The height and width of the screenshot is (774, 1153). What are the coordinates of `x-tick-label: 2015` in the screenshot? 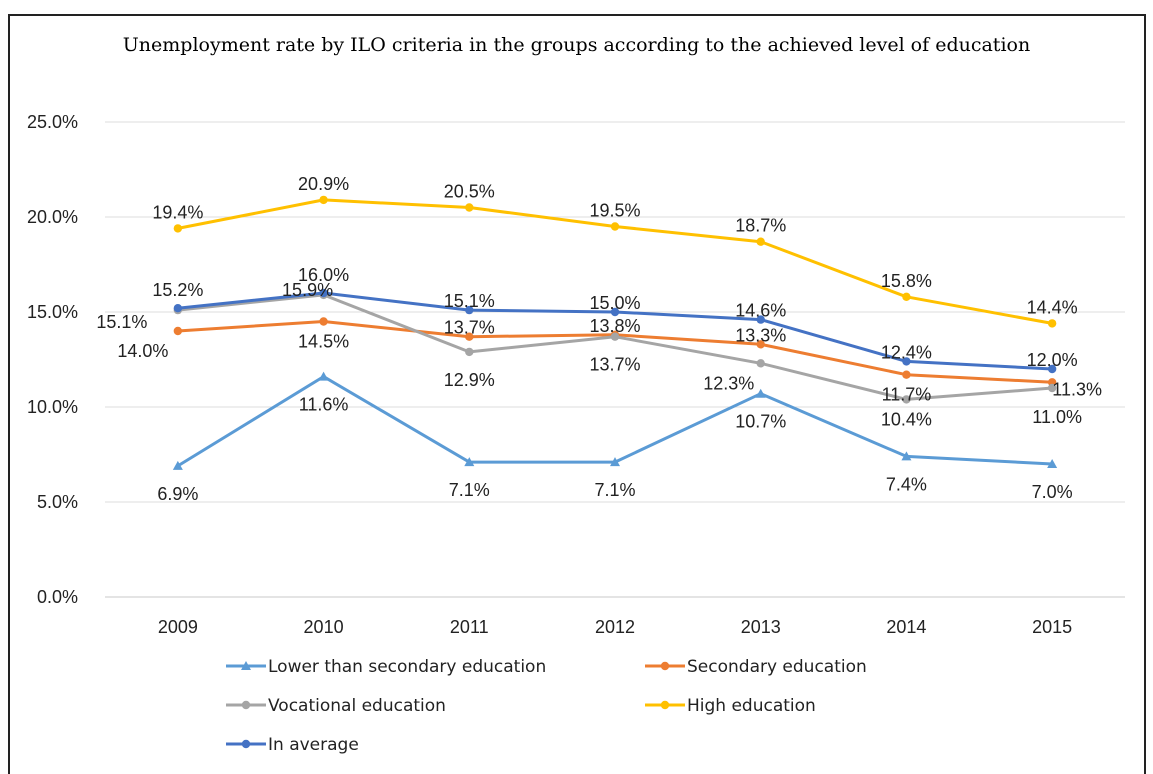 It's located at (1052, 627).